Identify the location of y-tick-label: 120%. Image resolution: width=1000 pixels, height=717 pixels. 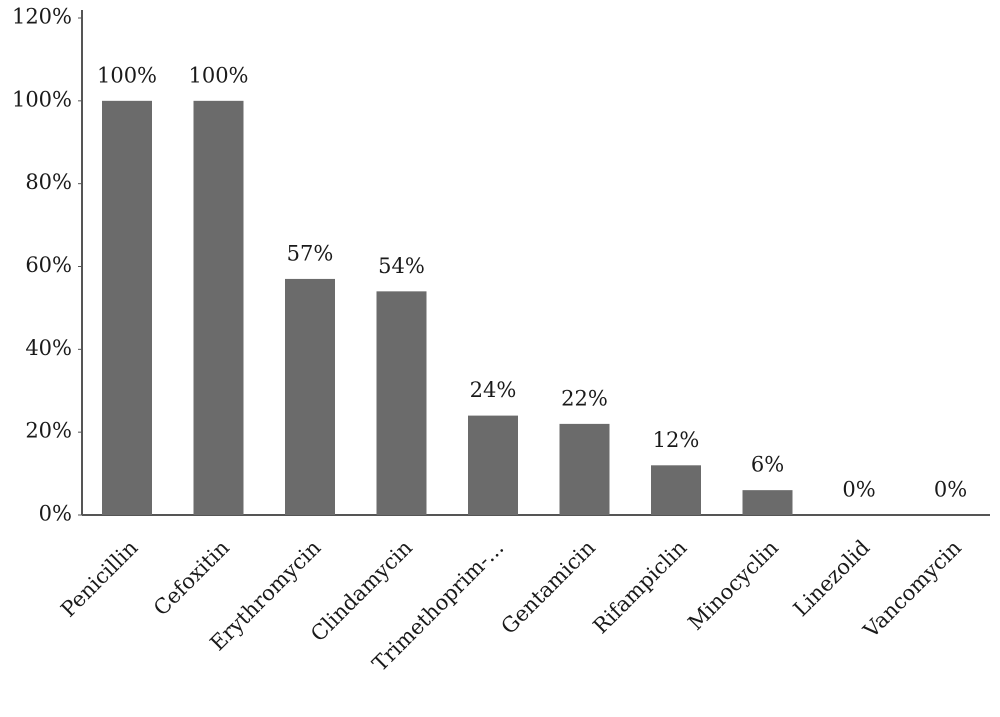
(42, 17).